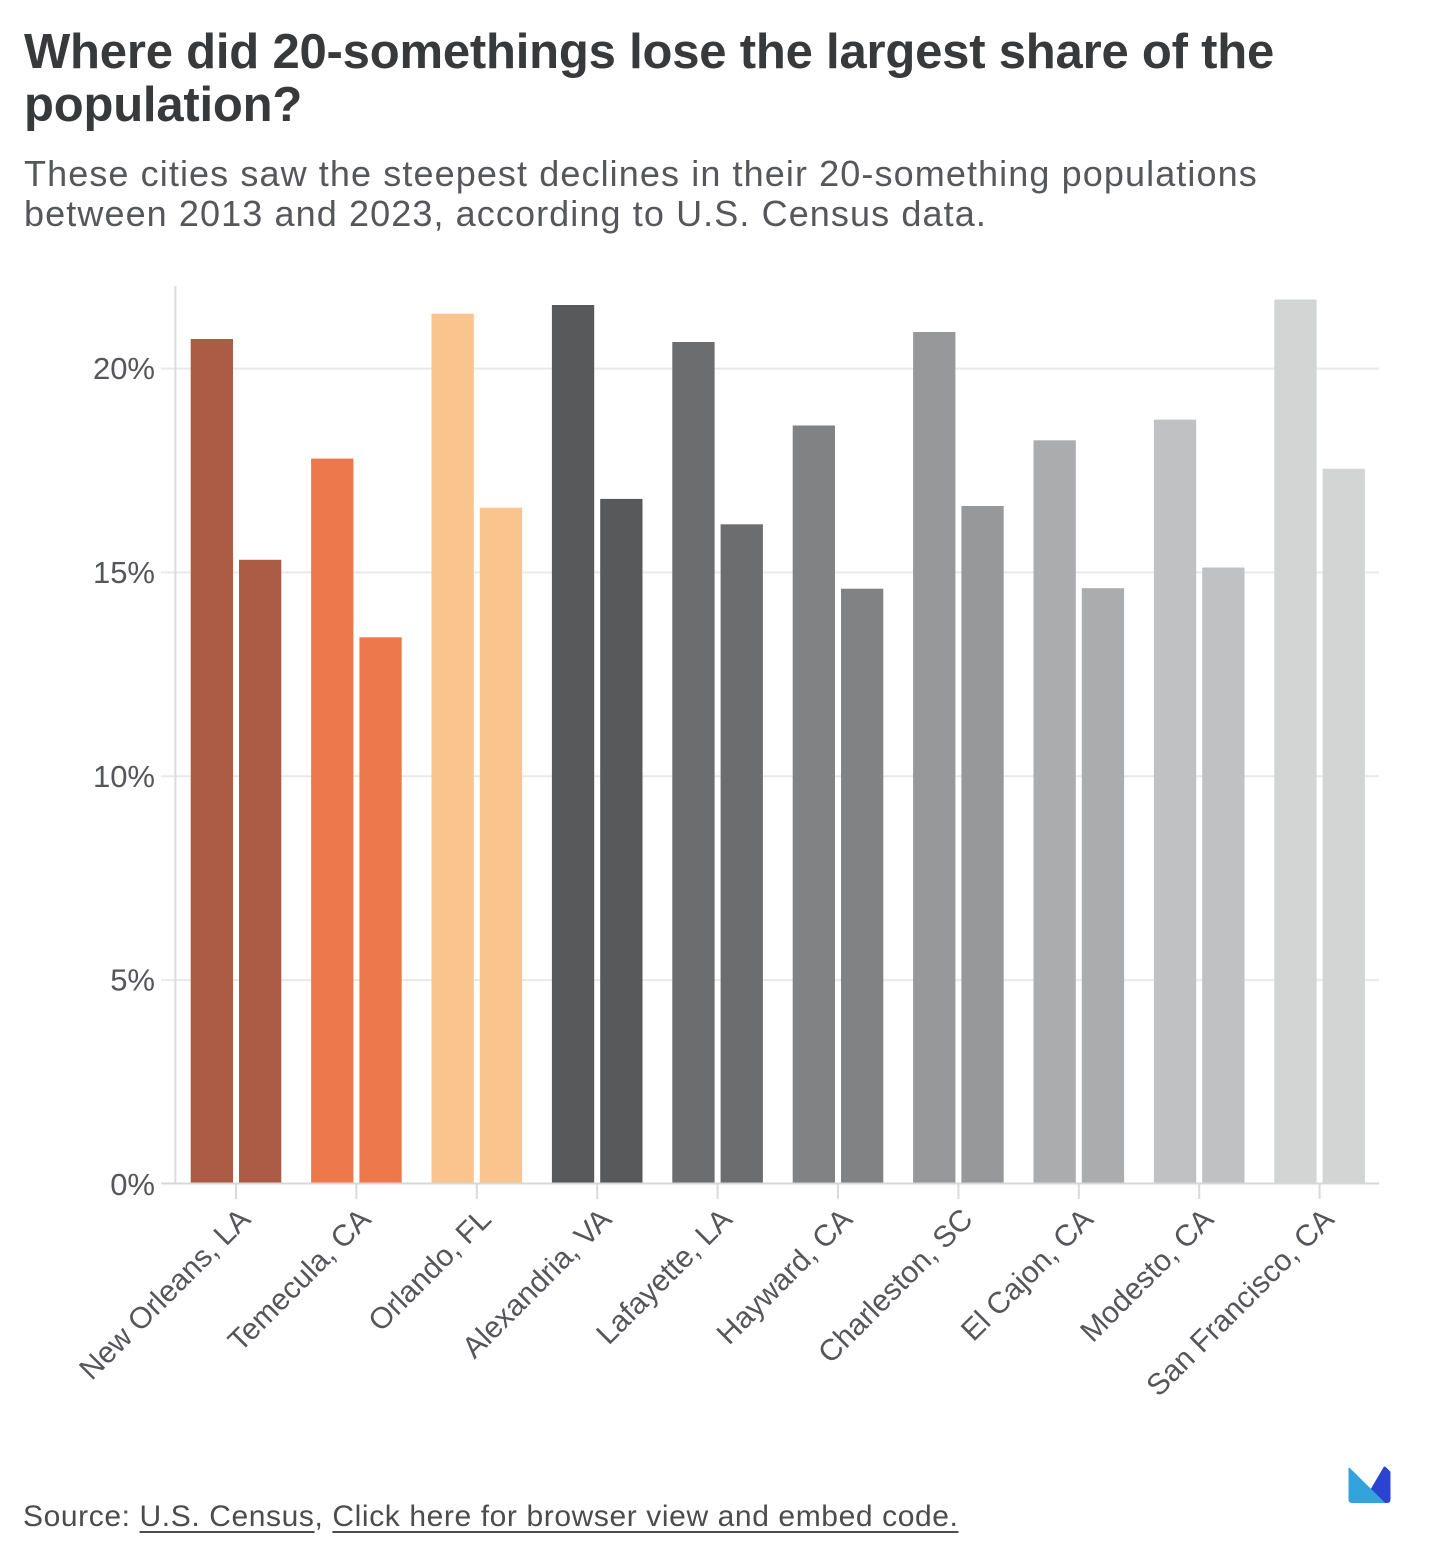 This screenshot has height=1556, width=1440. Describe the element at coordinates (124, 368) in the screenshot. I see `svg-text: 20%` at that location.